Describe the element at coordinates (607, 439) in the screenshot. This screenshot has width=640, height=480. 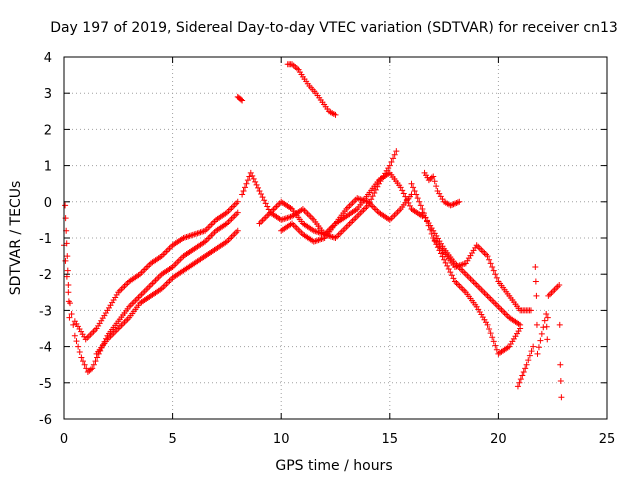
I see `x-tick-label: 25` at that location.